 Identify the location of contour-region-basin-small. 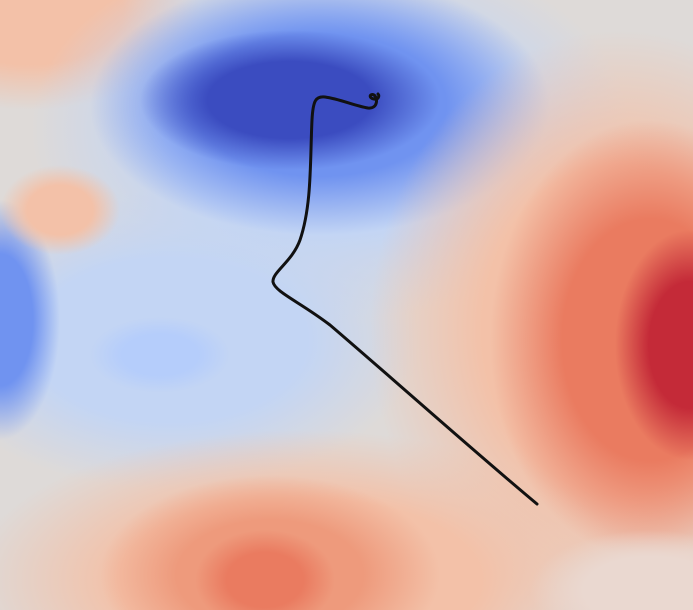
(160, 355).